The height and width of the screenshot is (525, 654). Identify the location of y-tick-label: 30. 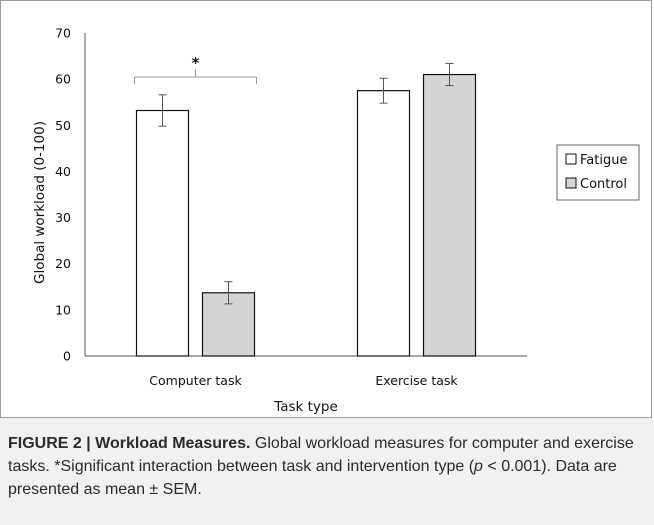
(63, 217).